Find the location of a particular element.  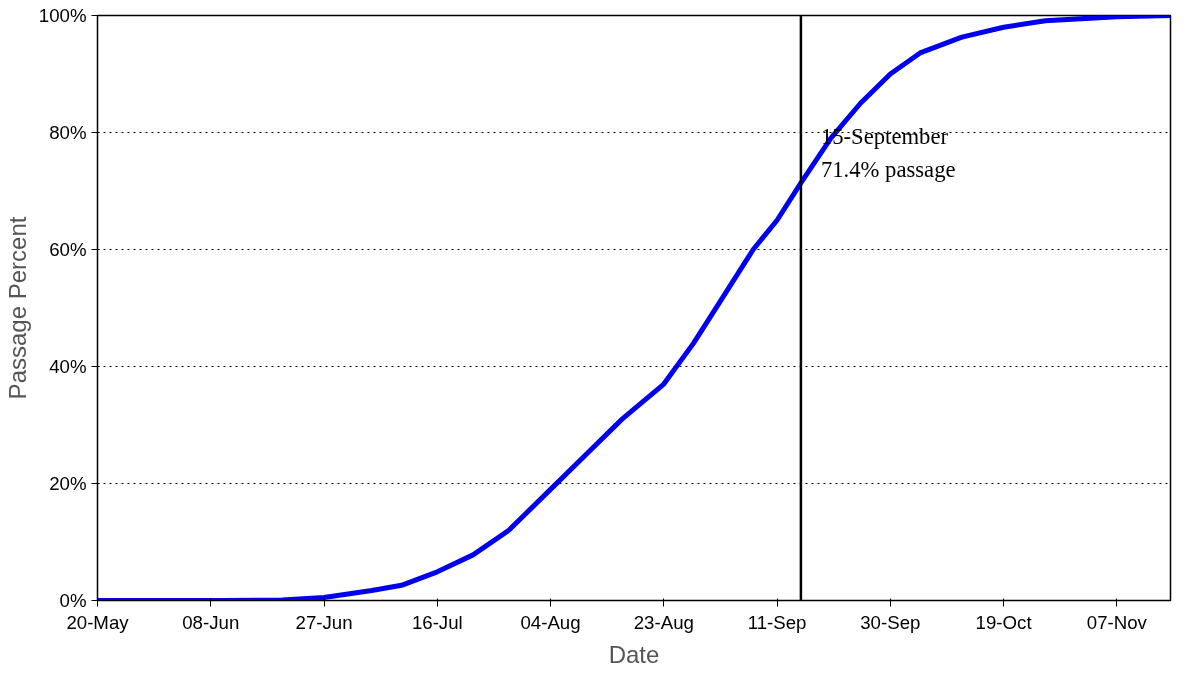

x-tick-label: 20-May is located at coordinates (98, 622).